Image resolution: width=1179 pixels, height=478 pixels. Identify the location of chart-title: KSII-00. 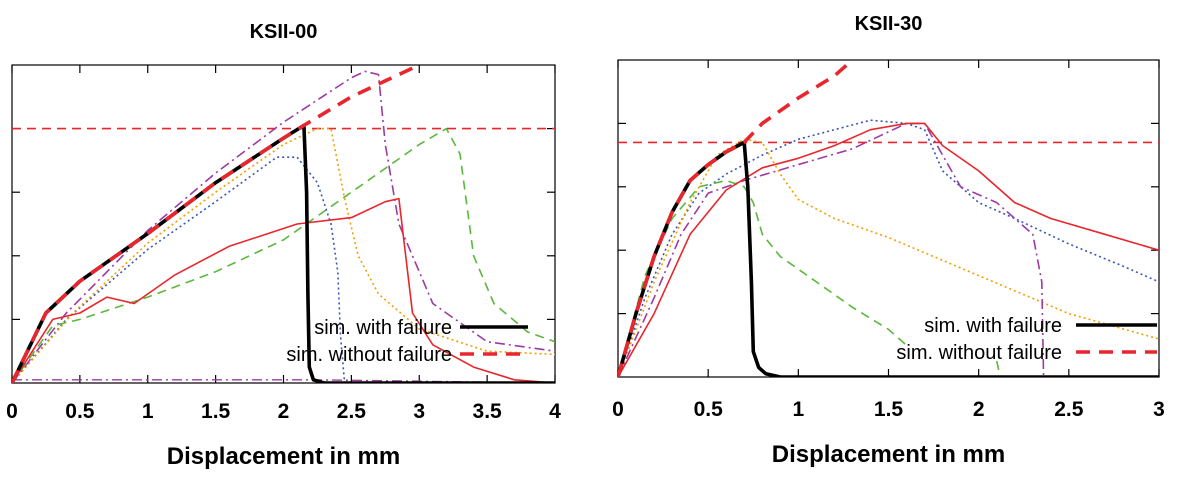
(284, 32).